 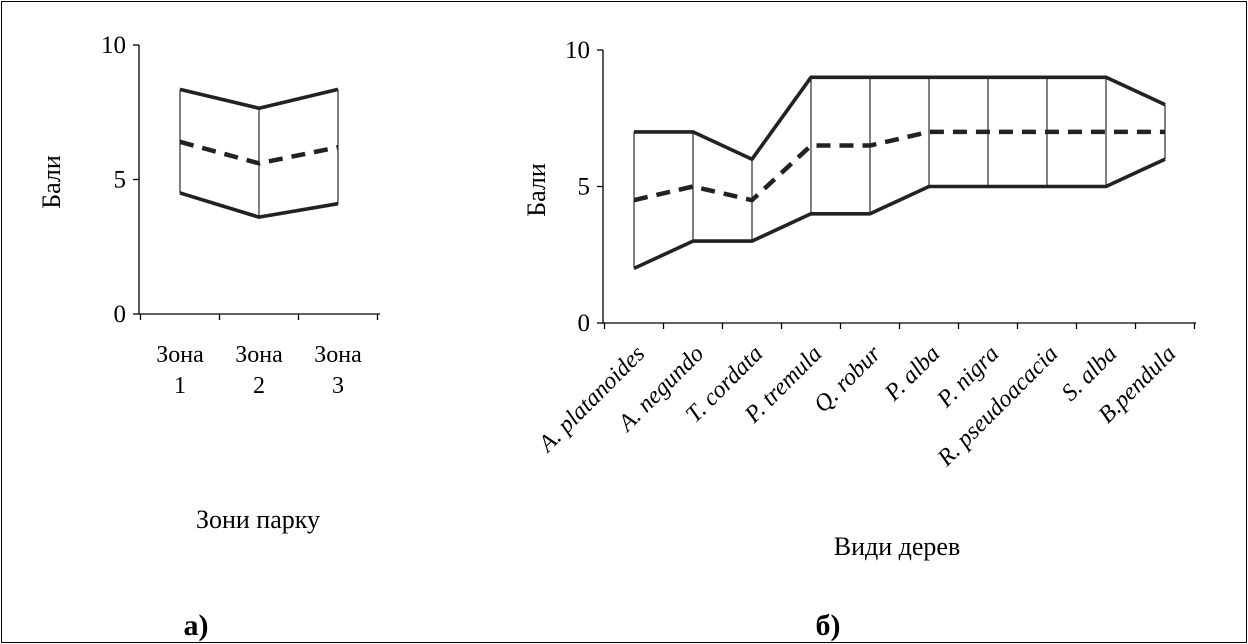 What do you see at coordinates (196, 625) in the screenshot?
I see `panel-label: а)` at bounding box center [196, 625].